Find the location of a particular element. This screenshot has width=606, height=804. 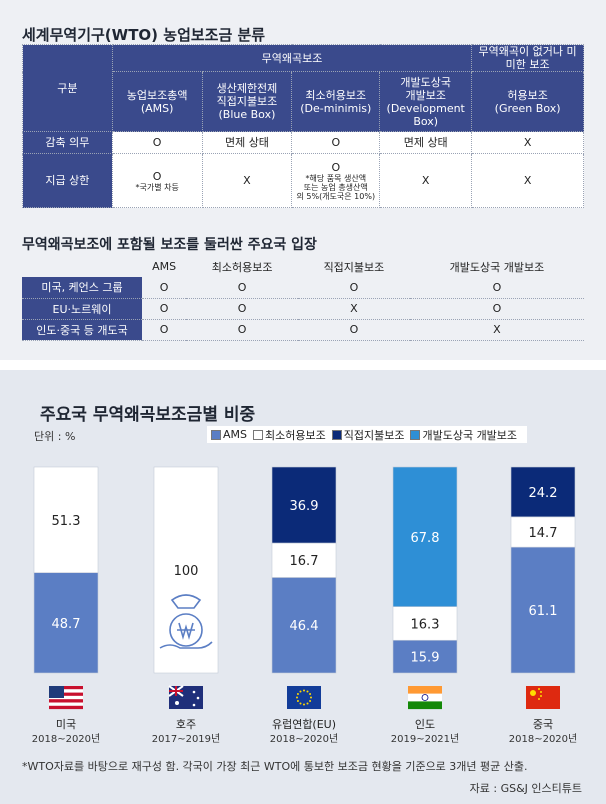

data-label: 16.7 is located at coordinates (304, 561).